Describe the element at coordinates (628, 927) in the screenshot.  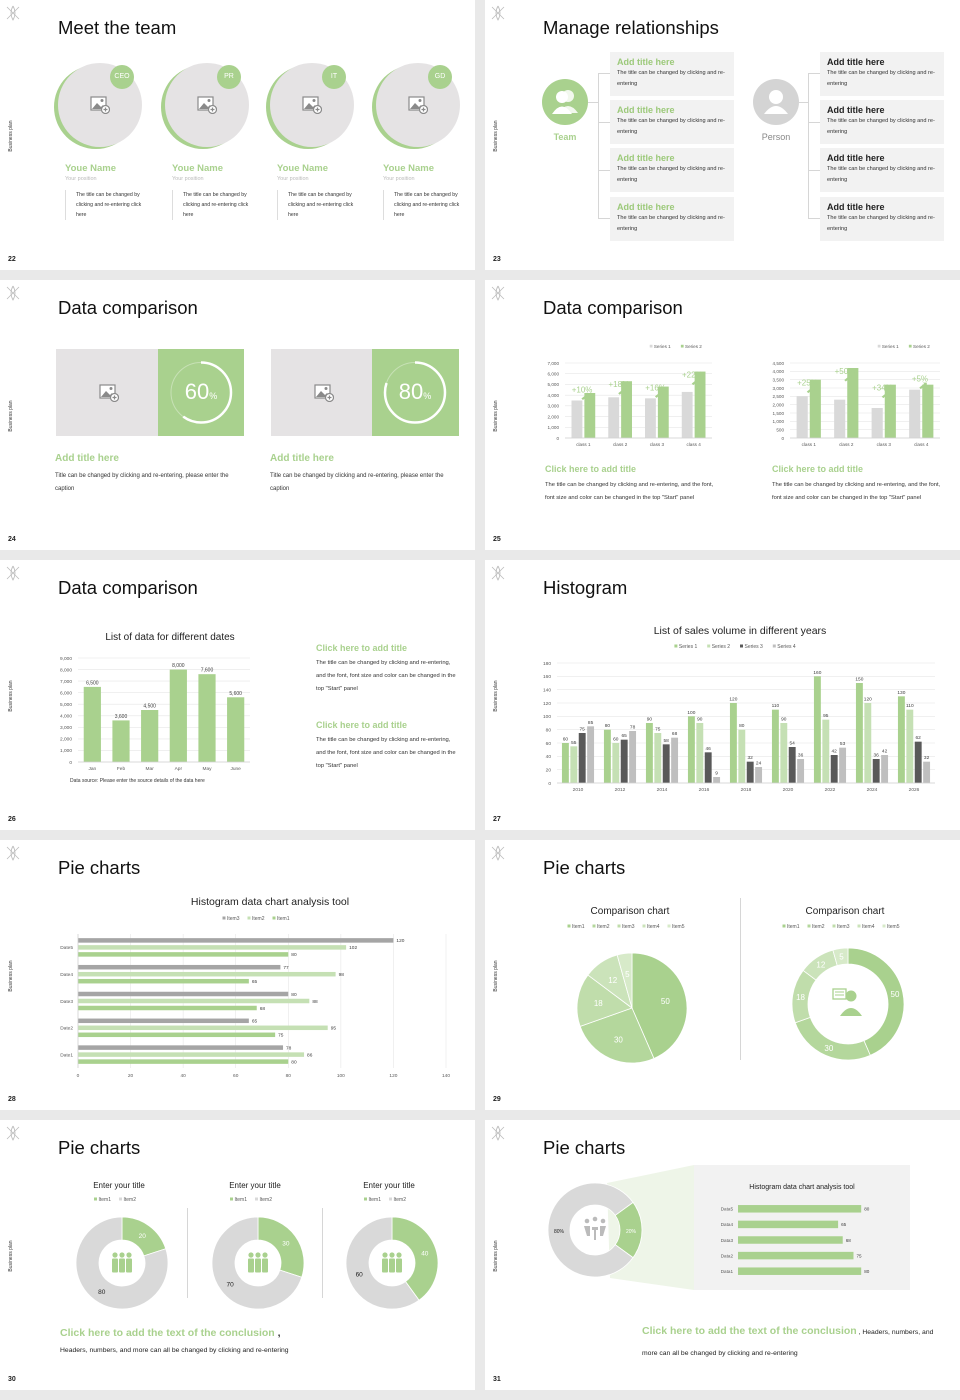
I see `legend-label: Item3` at that location.